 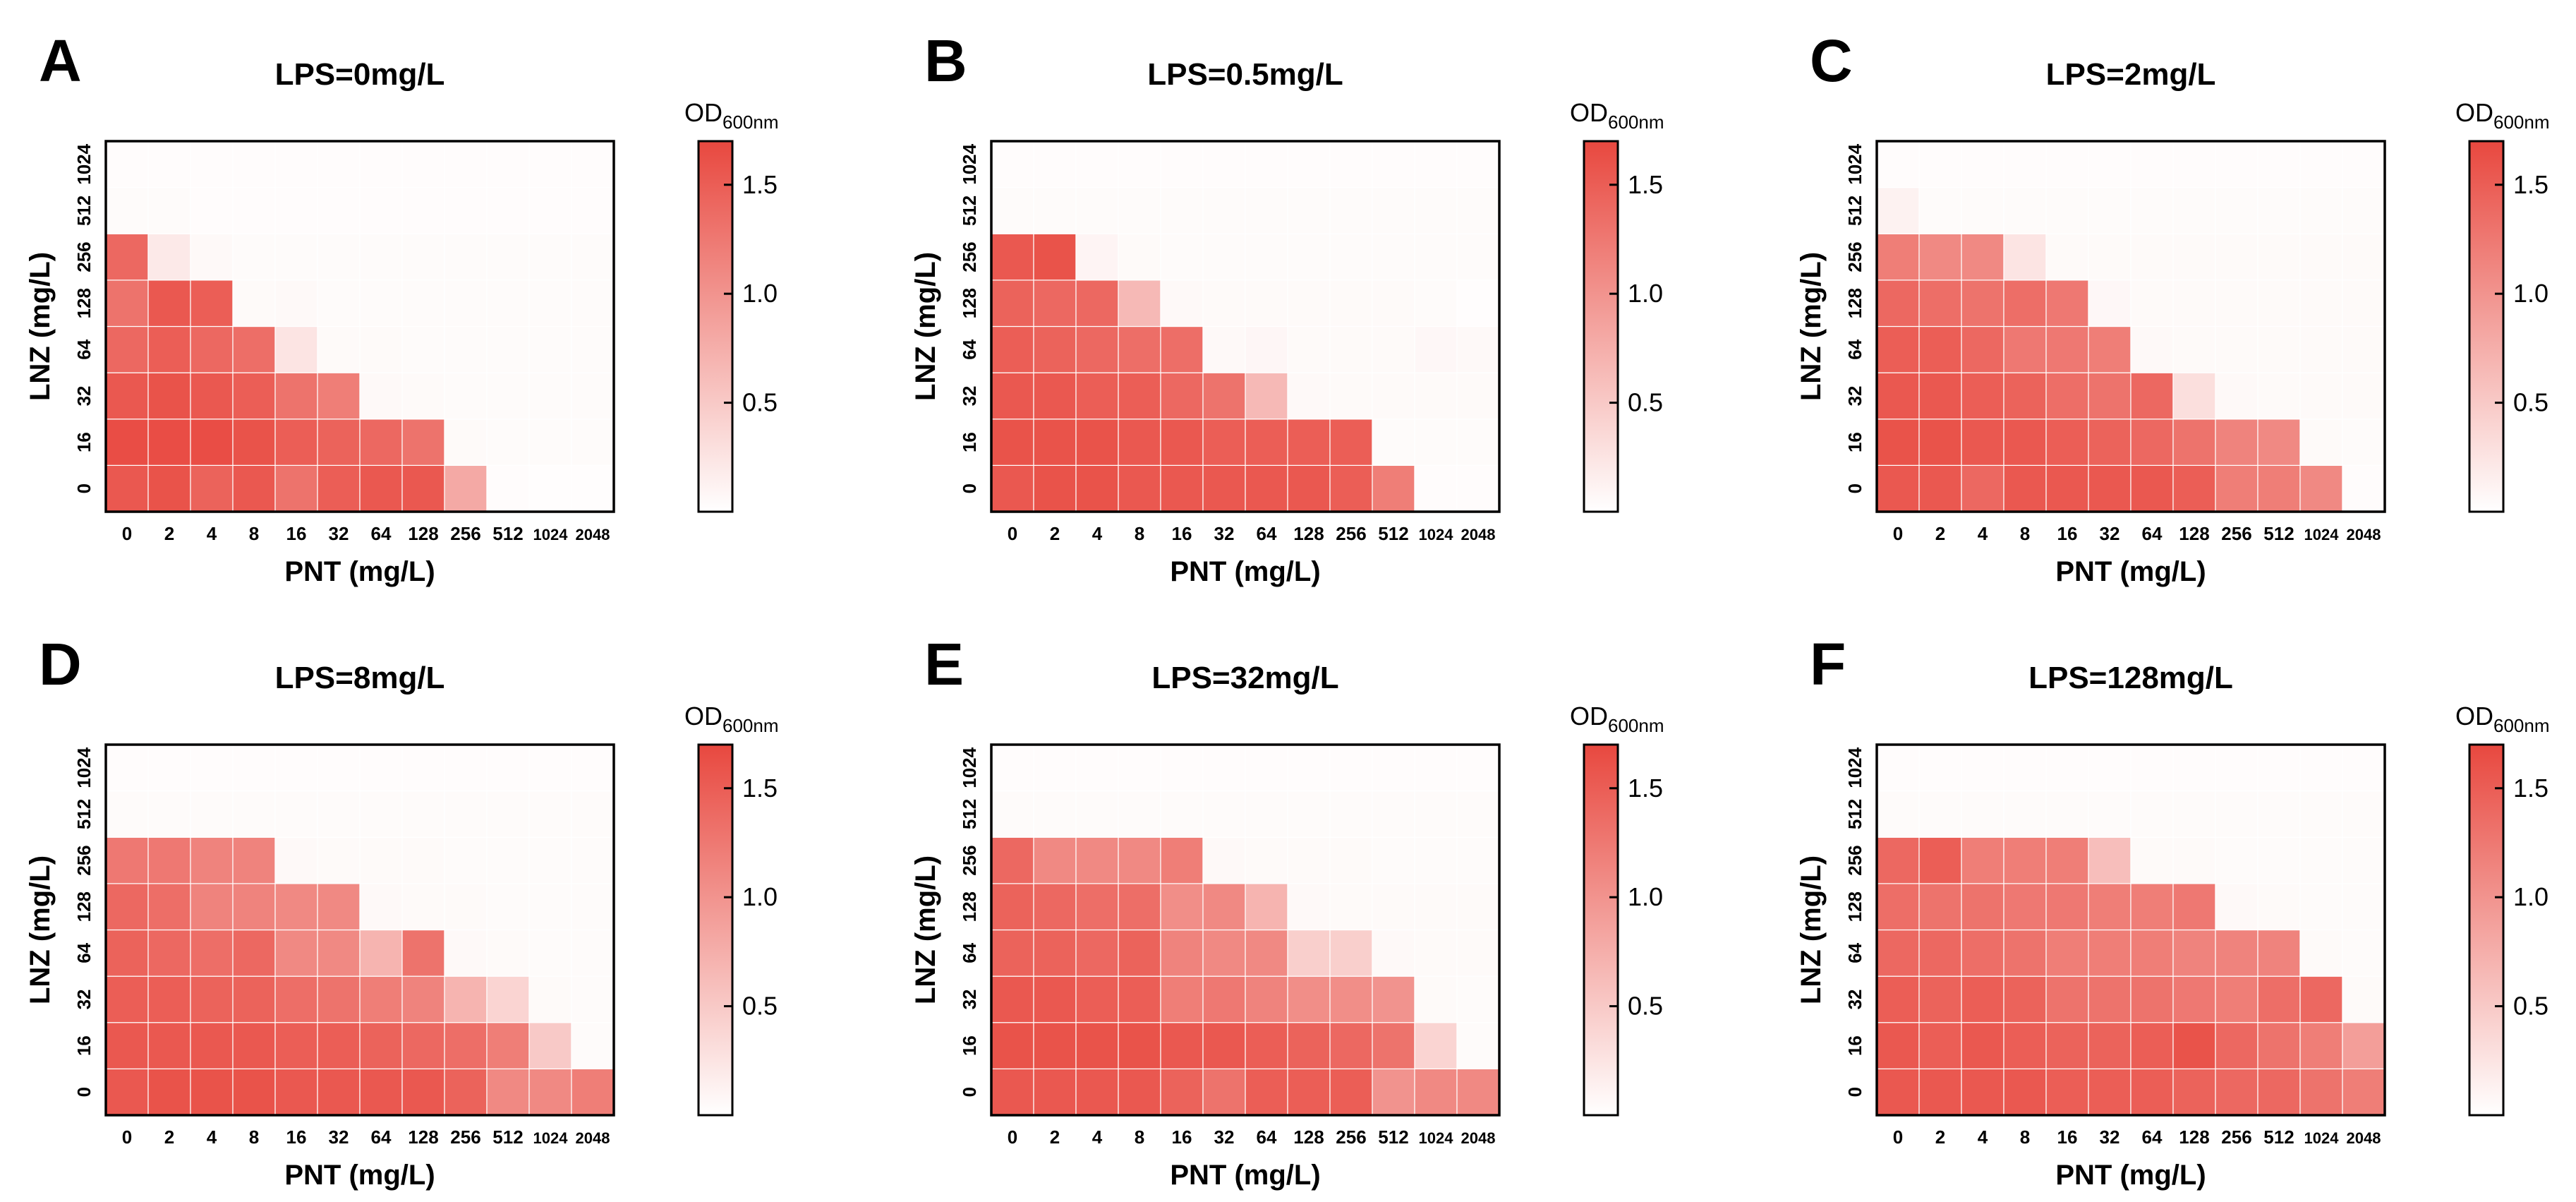 What do you see at coordinates (944, 664) in the screenshot?
I see `panel-letter: E` at bounding box center [944, 664].